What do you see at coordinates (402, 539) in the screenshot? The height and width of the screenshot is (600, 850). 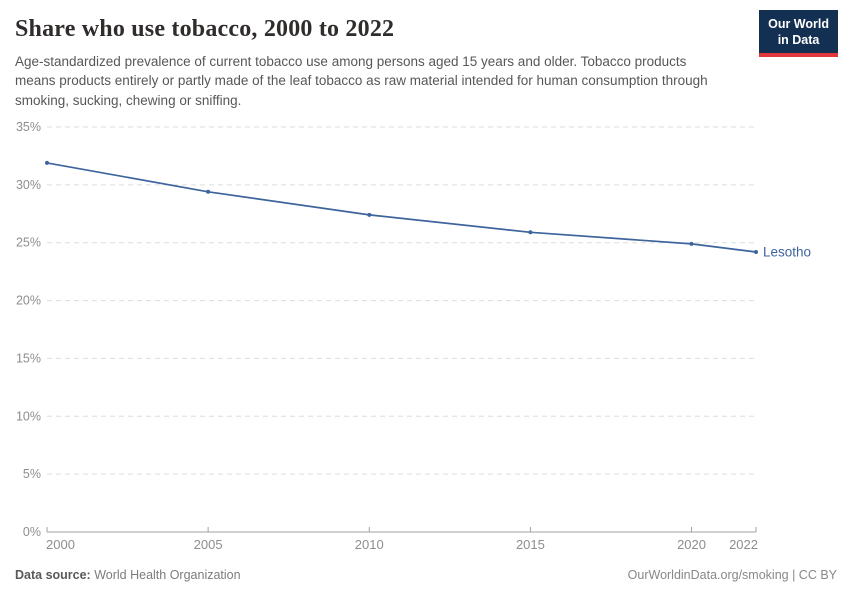 I see `x-axis: 2000 2005 2010 2015 2020 2022` at bounding box center [402, 539].